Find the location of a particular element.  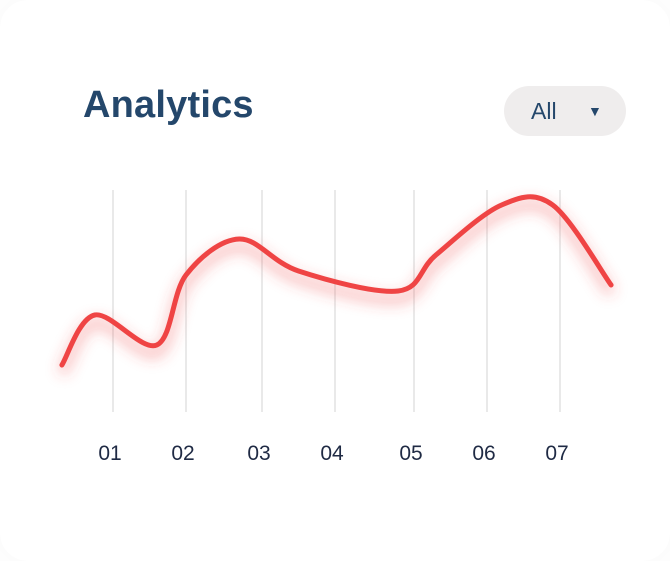

x-tick-label: 07 is located at coordinates (556, 453).